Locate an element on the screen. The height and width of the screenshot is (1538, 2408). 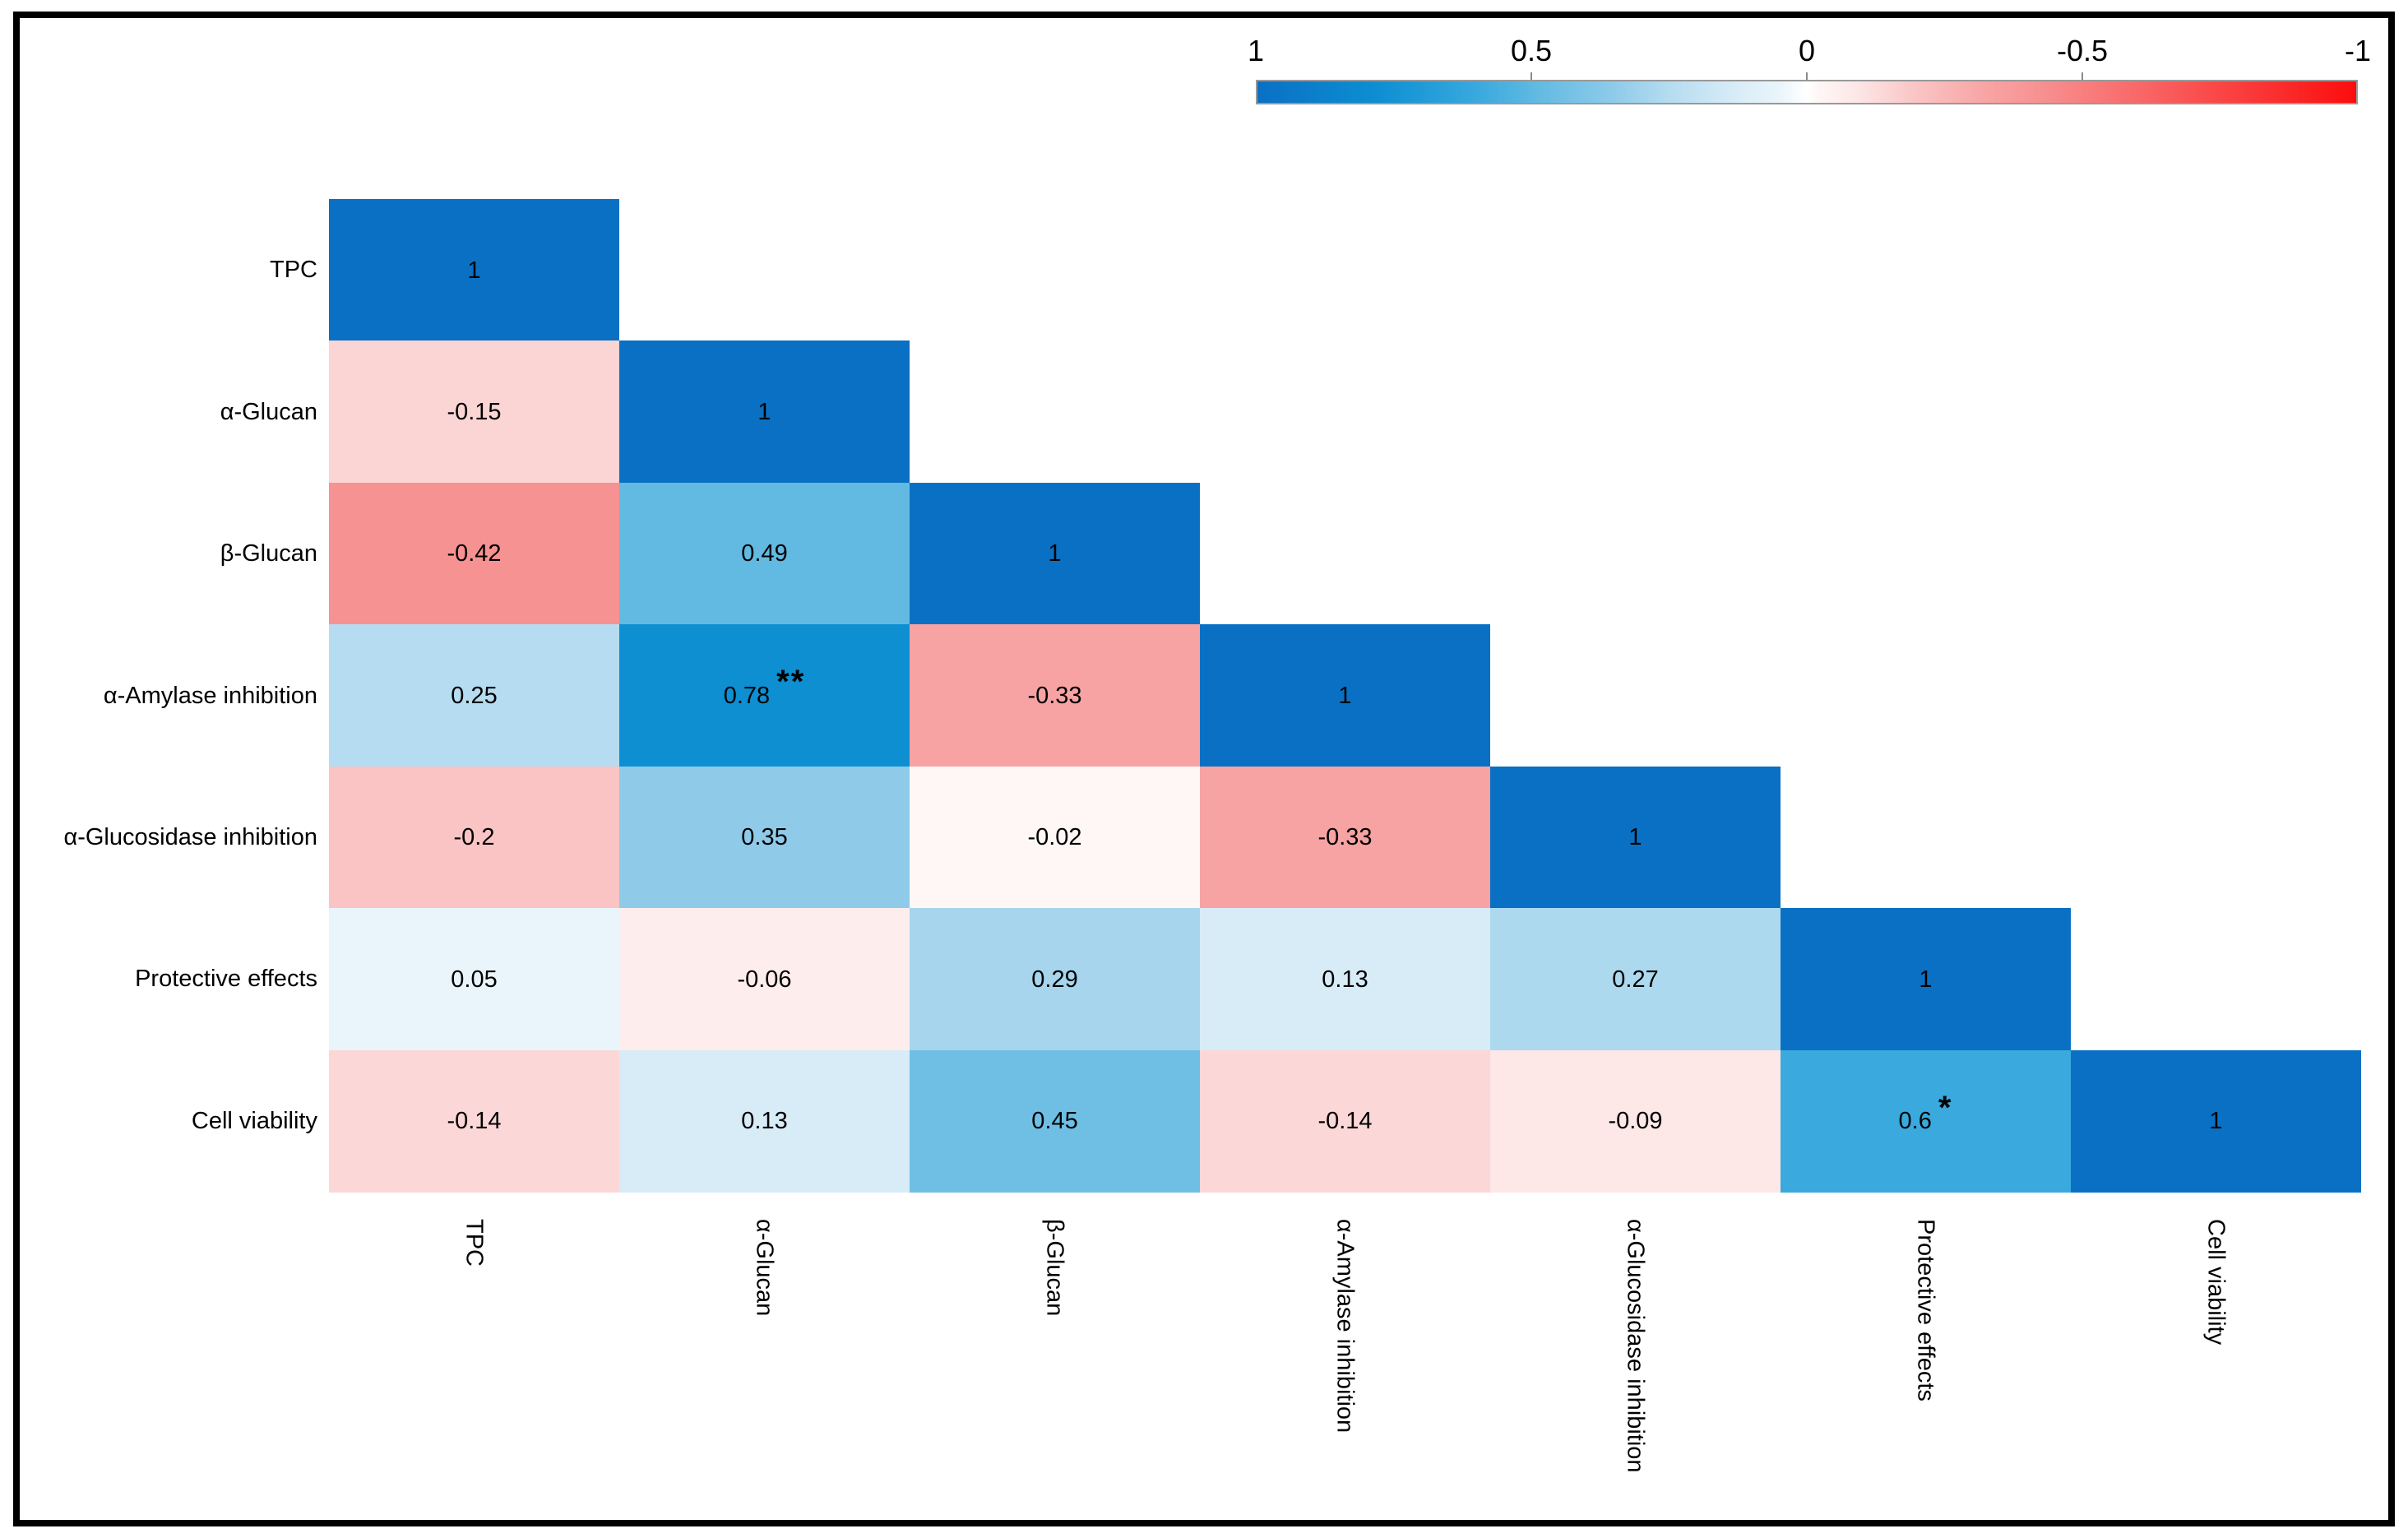
x-axis-label: α-Glucosidase inhibition is located at coordinates (1635, 1346).